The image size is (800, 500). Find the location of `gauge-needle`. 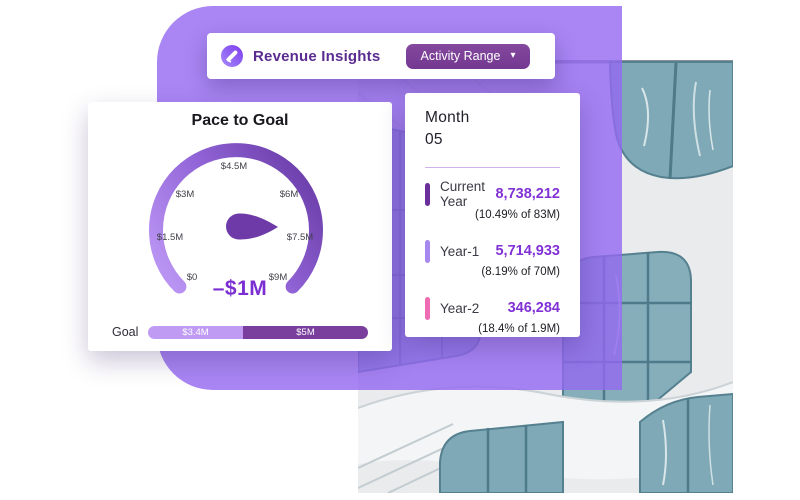

gauge-needle is located at coordinates (252, 226).